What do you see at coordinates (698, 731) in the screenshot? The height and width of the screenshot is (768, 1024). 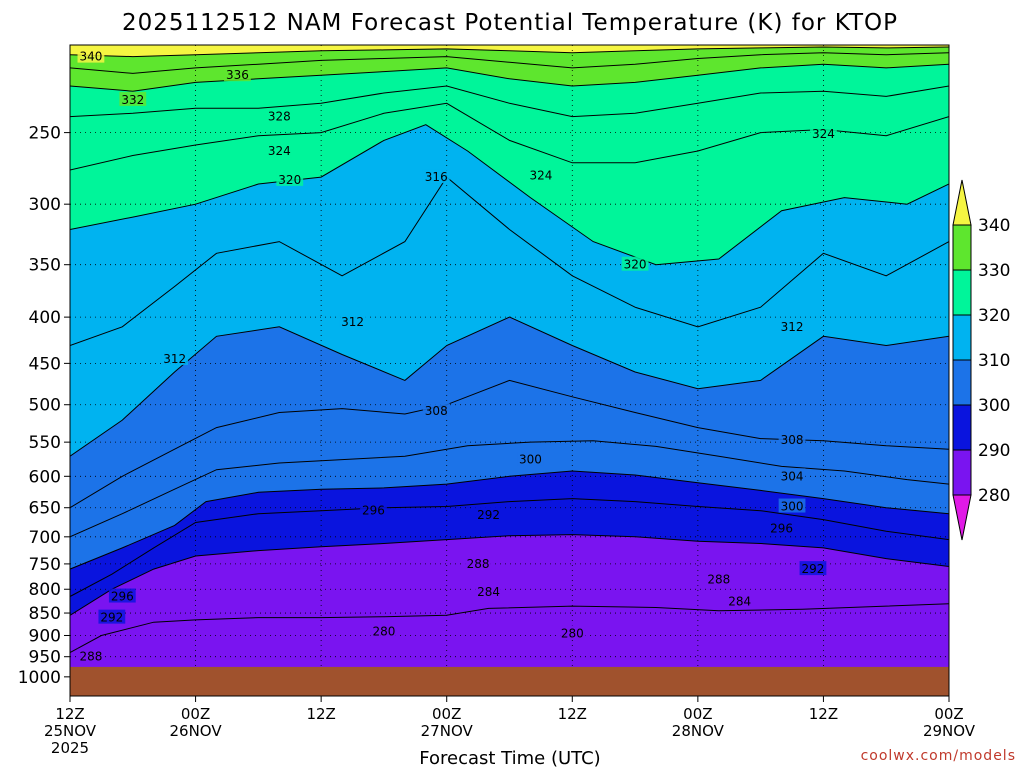 I see `x-tick-date: 28NOV` at bounding box center [698, 731].